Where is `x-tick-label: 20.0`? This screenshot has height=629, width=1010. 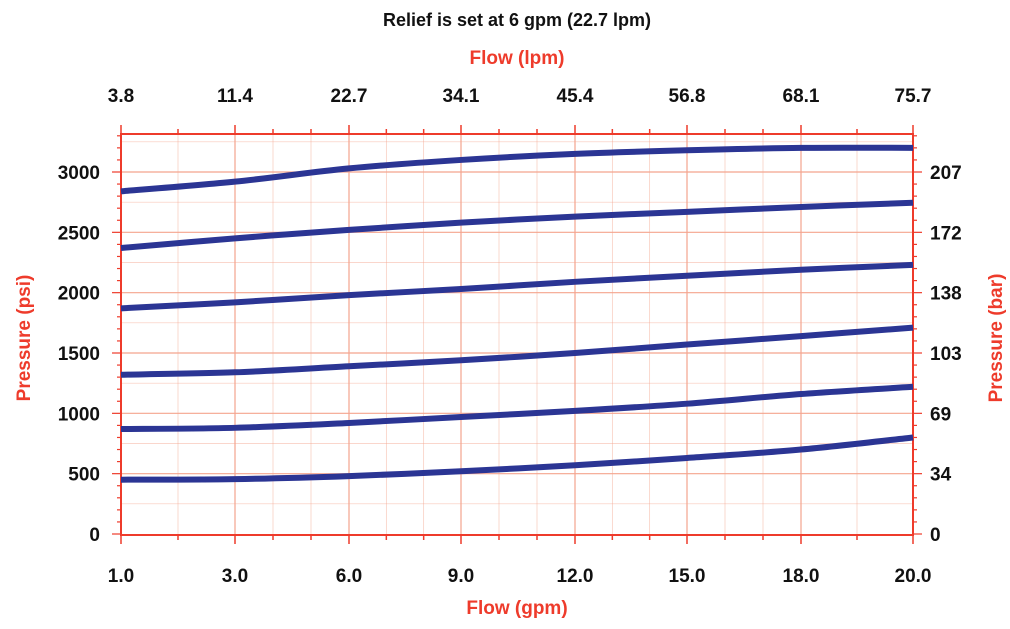
x-tick-label: 20.0 is located at coordinates (913, 576).